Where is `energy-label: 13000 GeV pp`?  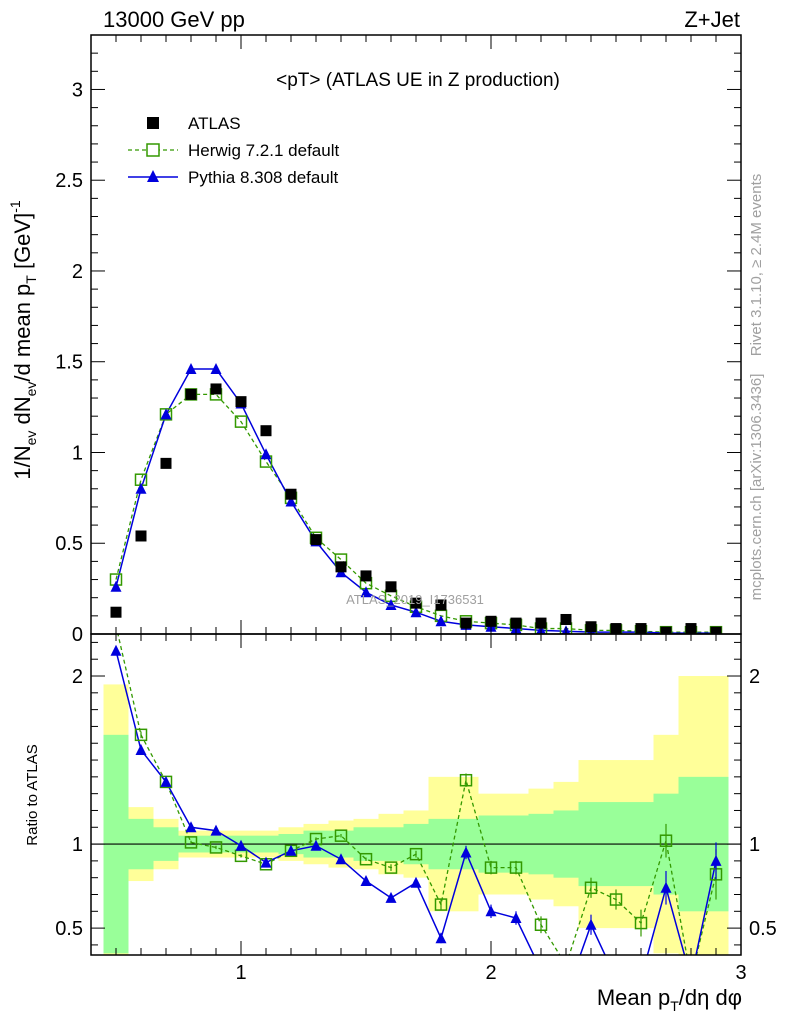
energy-label: 13000 GeV pp is located at coordinates (174, 19).